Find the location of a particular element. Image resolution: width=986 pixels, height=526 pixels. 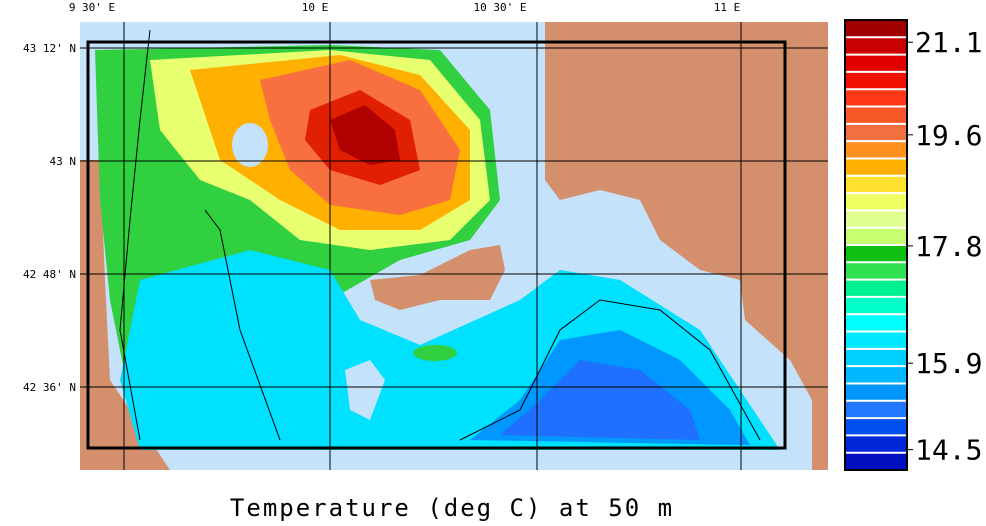

land is located at coordinates (125, 315).